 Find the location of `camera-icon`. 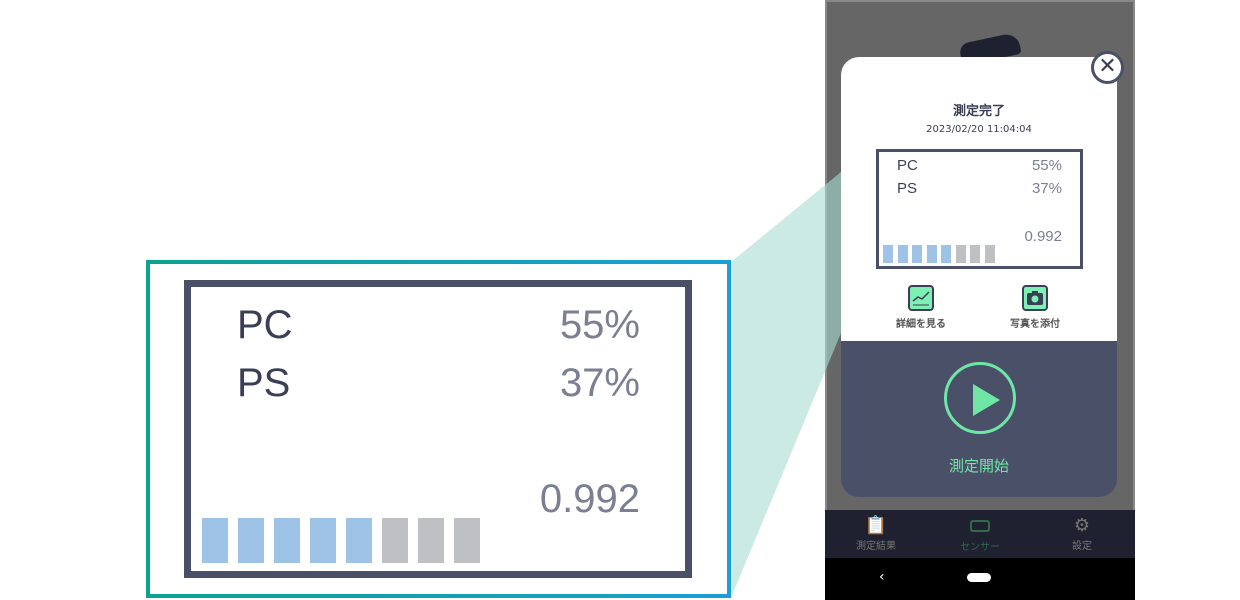

camera-icon is located at coordinates (1035, 298).